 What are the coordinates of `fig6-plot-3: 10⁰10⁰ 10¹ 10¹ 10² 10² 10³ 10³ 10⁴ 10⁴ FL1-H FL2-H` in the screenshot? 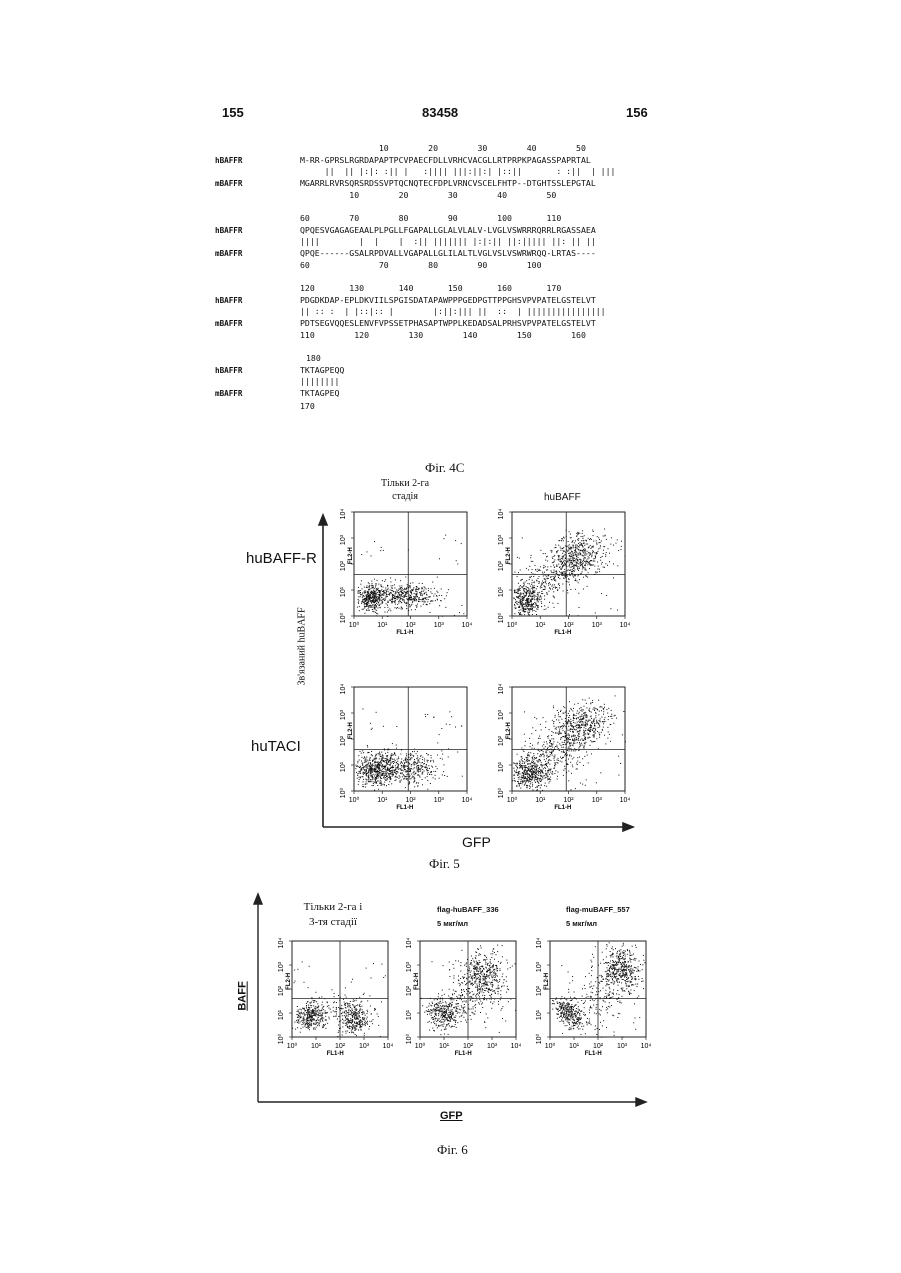 It's located at (593, 997).